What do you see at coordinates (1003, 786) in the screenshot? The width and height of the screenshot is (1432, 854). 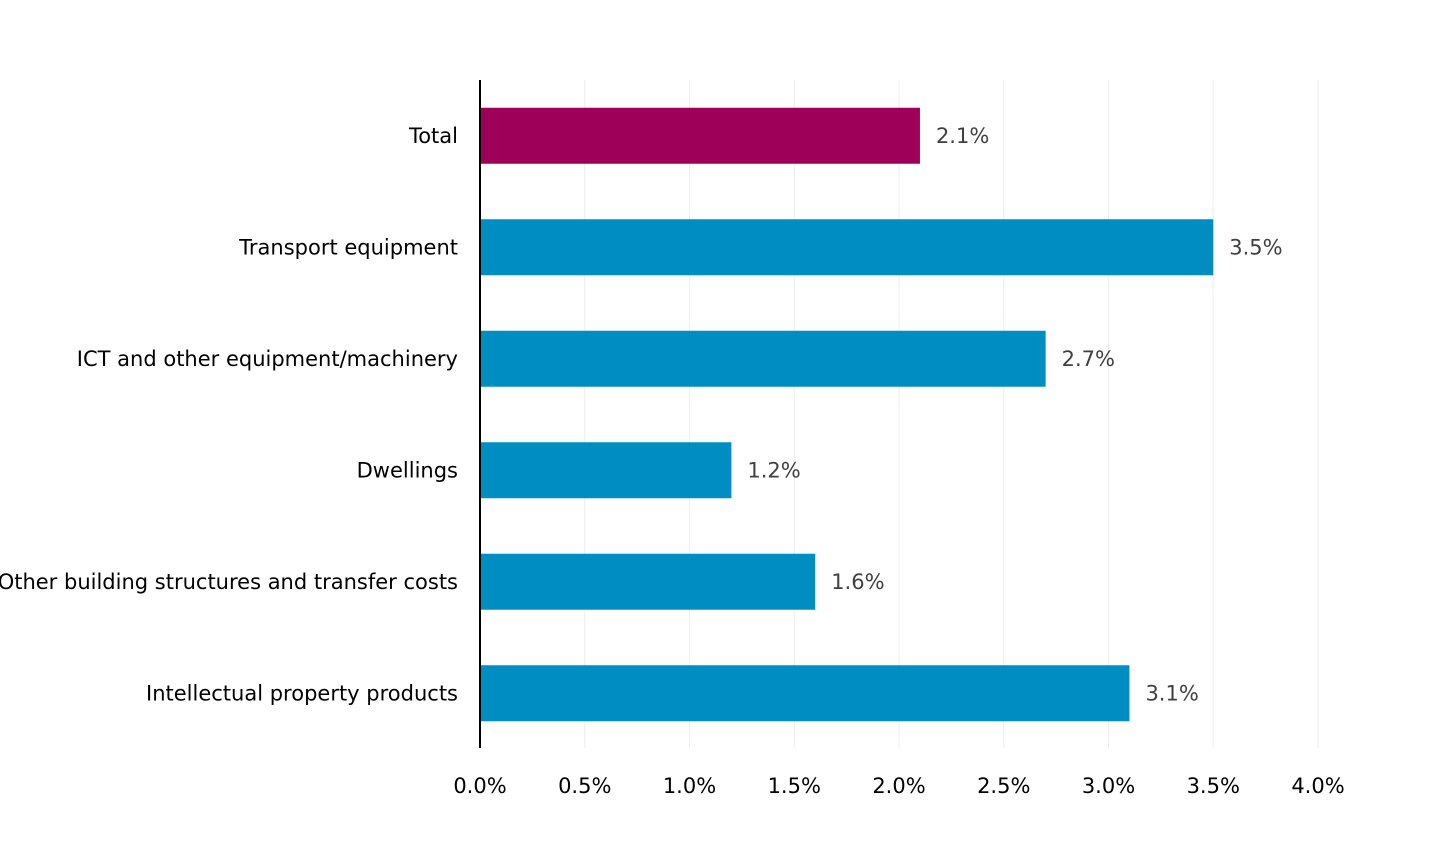 I see `x-tick-label: 2.5%` at bounding box center [1003, 786].